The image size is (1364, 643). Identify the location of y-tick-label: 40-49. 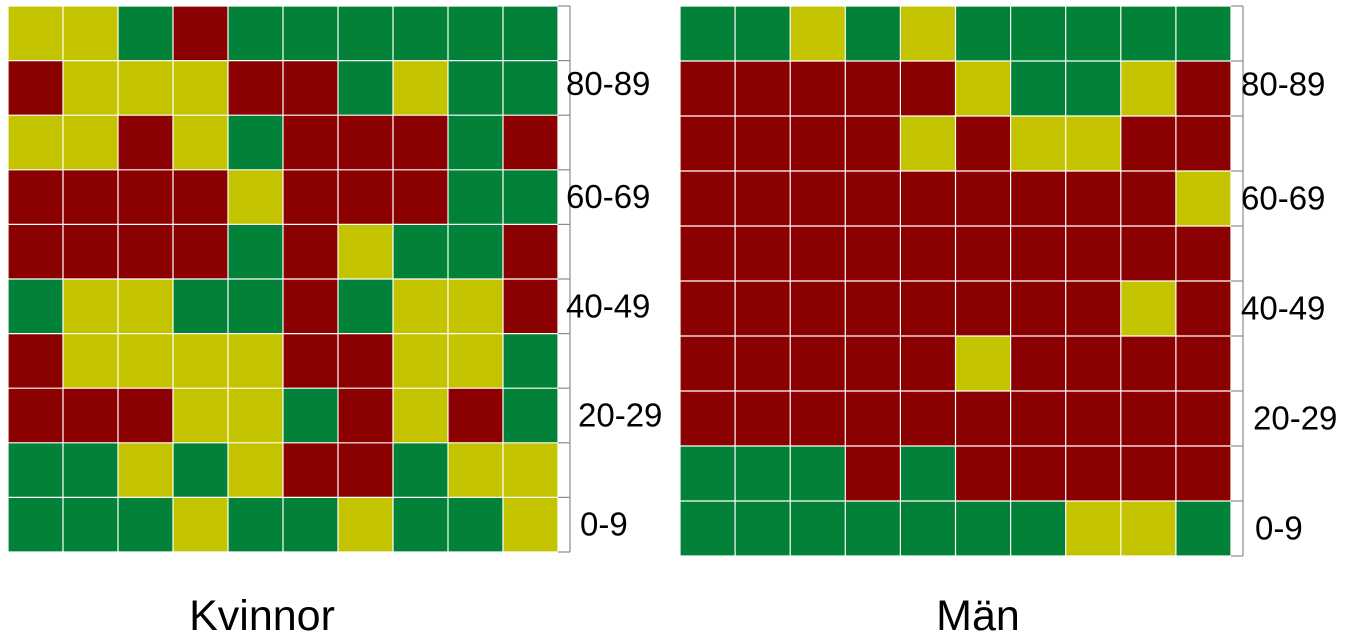
(1283, 308).